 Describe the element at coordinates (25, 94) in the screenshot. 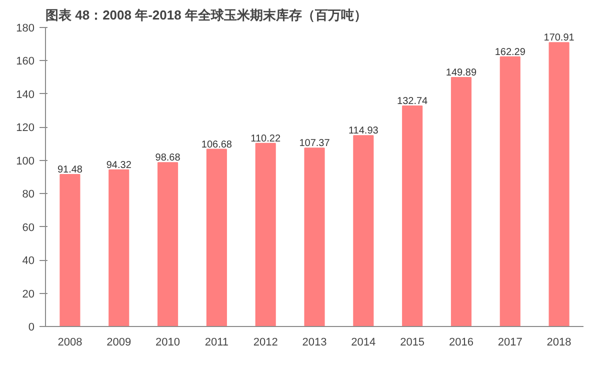

I see `y-tick-label: 140` at that location.